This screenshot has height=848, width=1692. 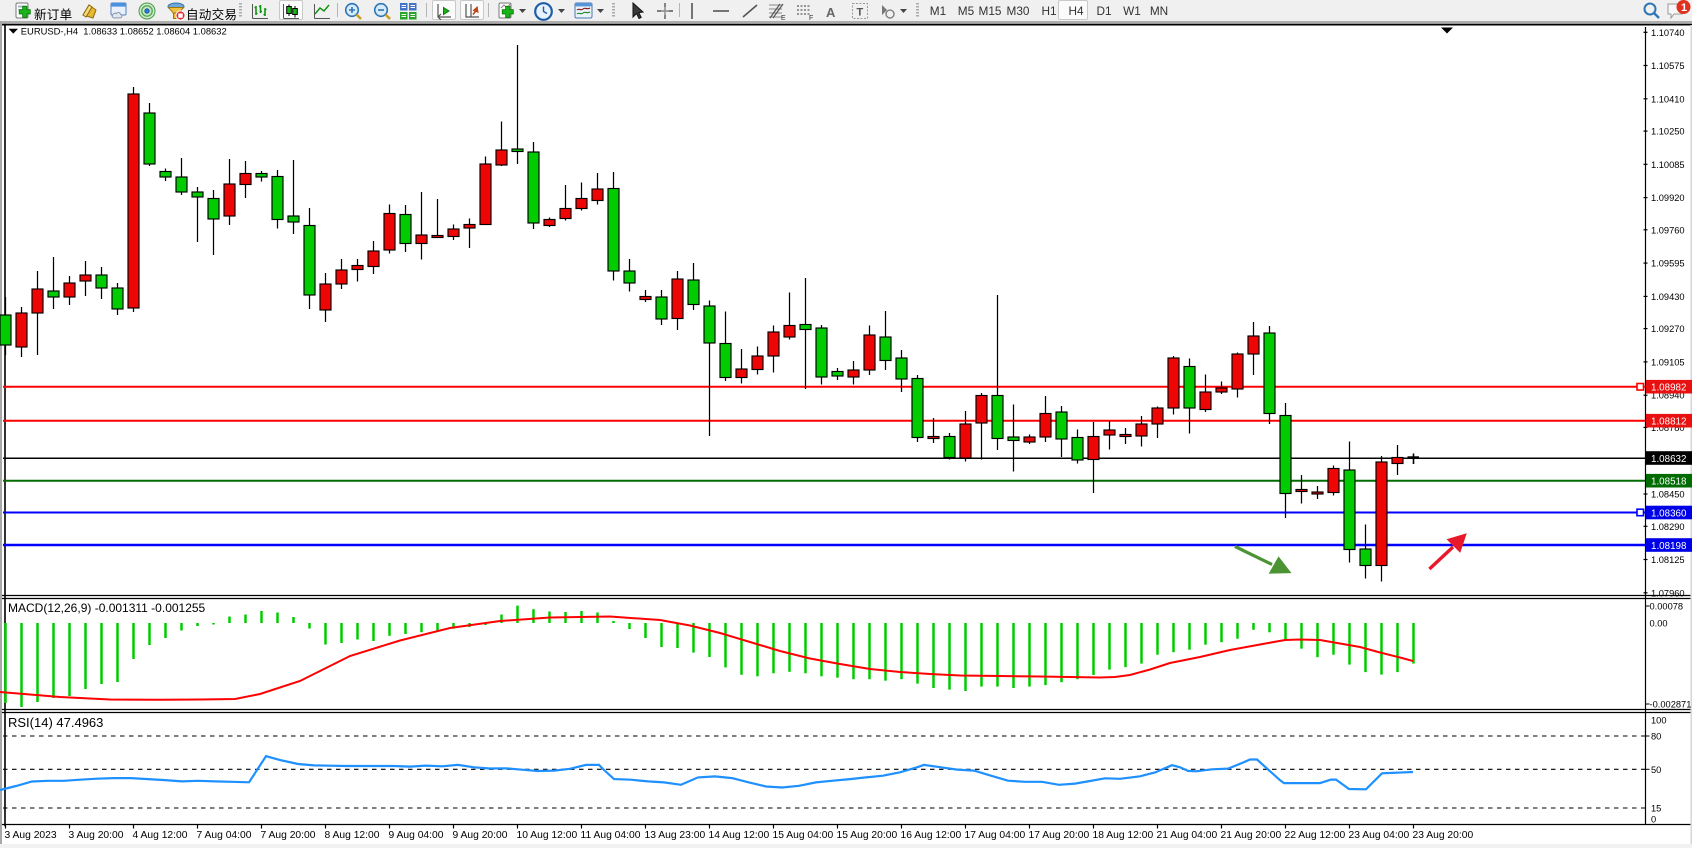 I want to click on svg-text: 4 Aug 12:00, so click(x=160, y=835).